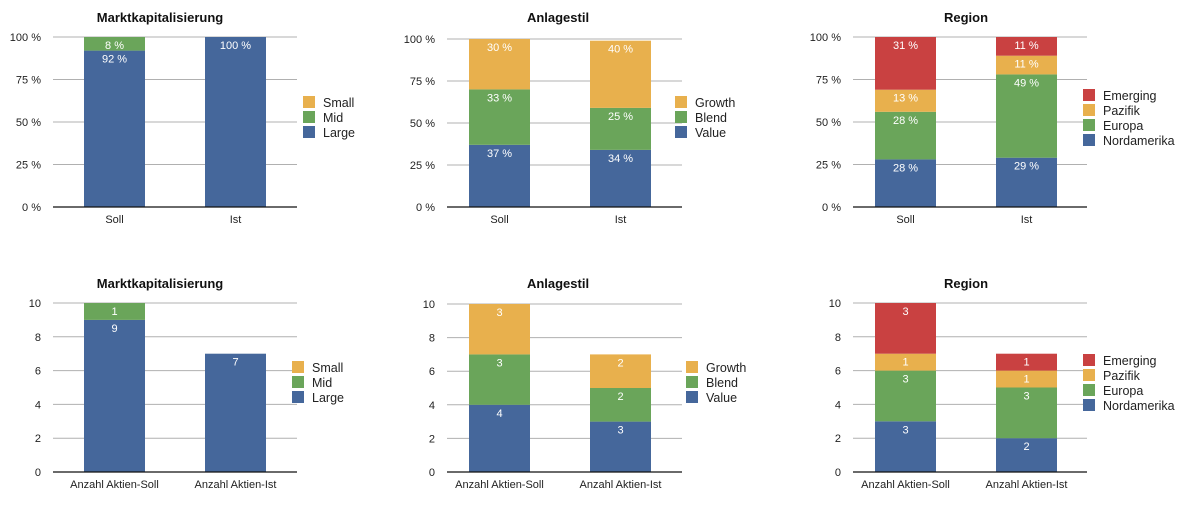 This screenshot has height=514, width=1195. What do you see at coordinates (620, 50) in the screenshot?
I see `data-label: 40 %` at bounding box center [620, 50].